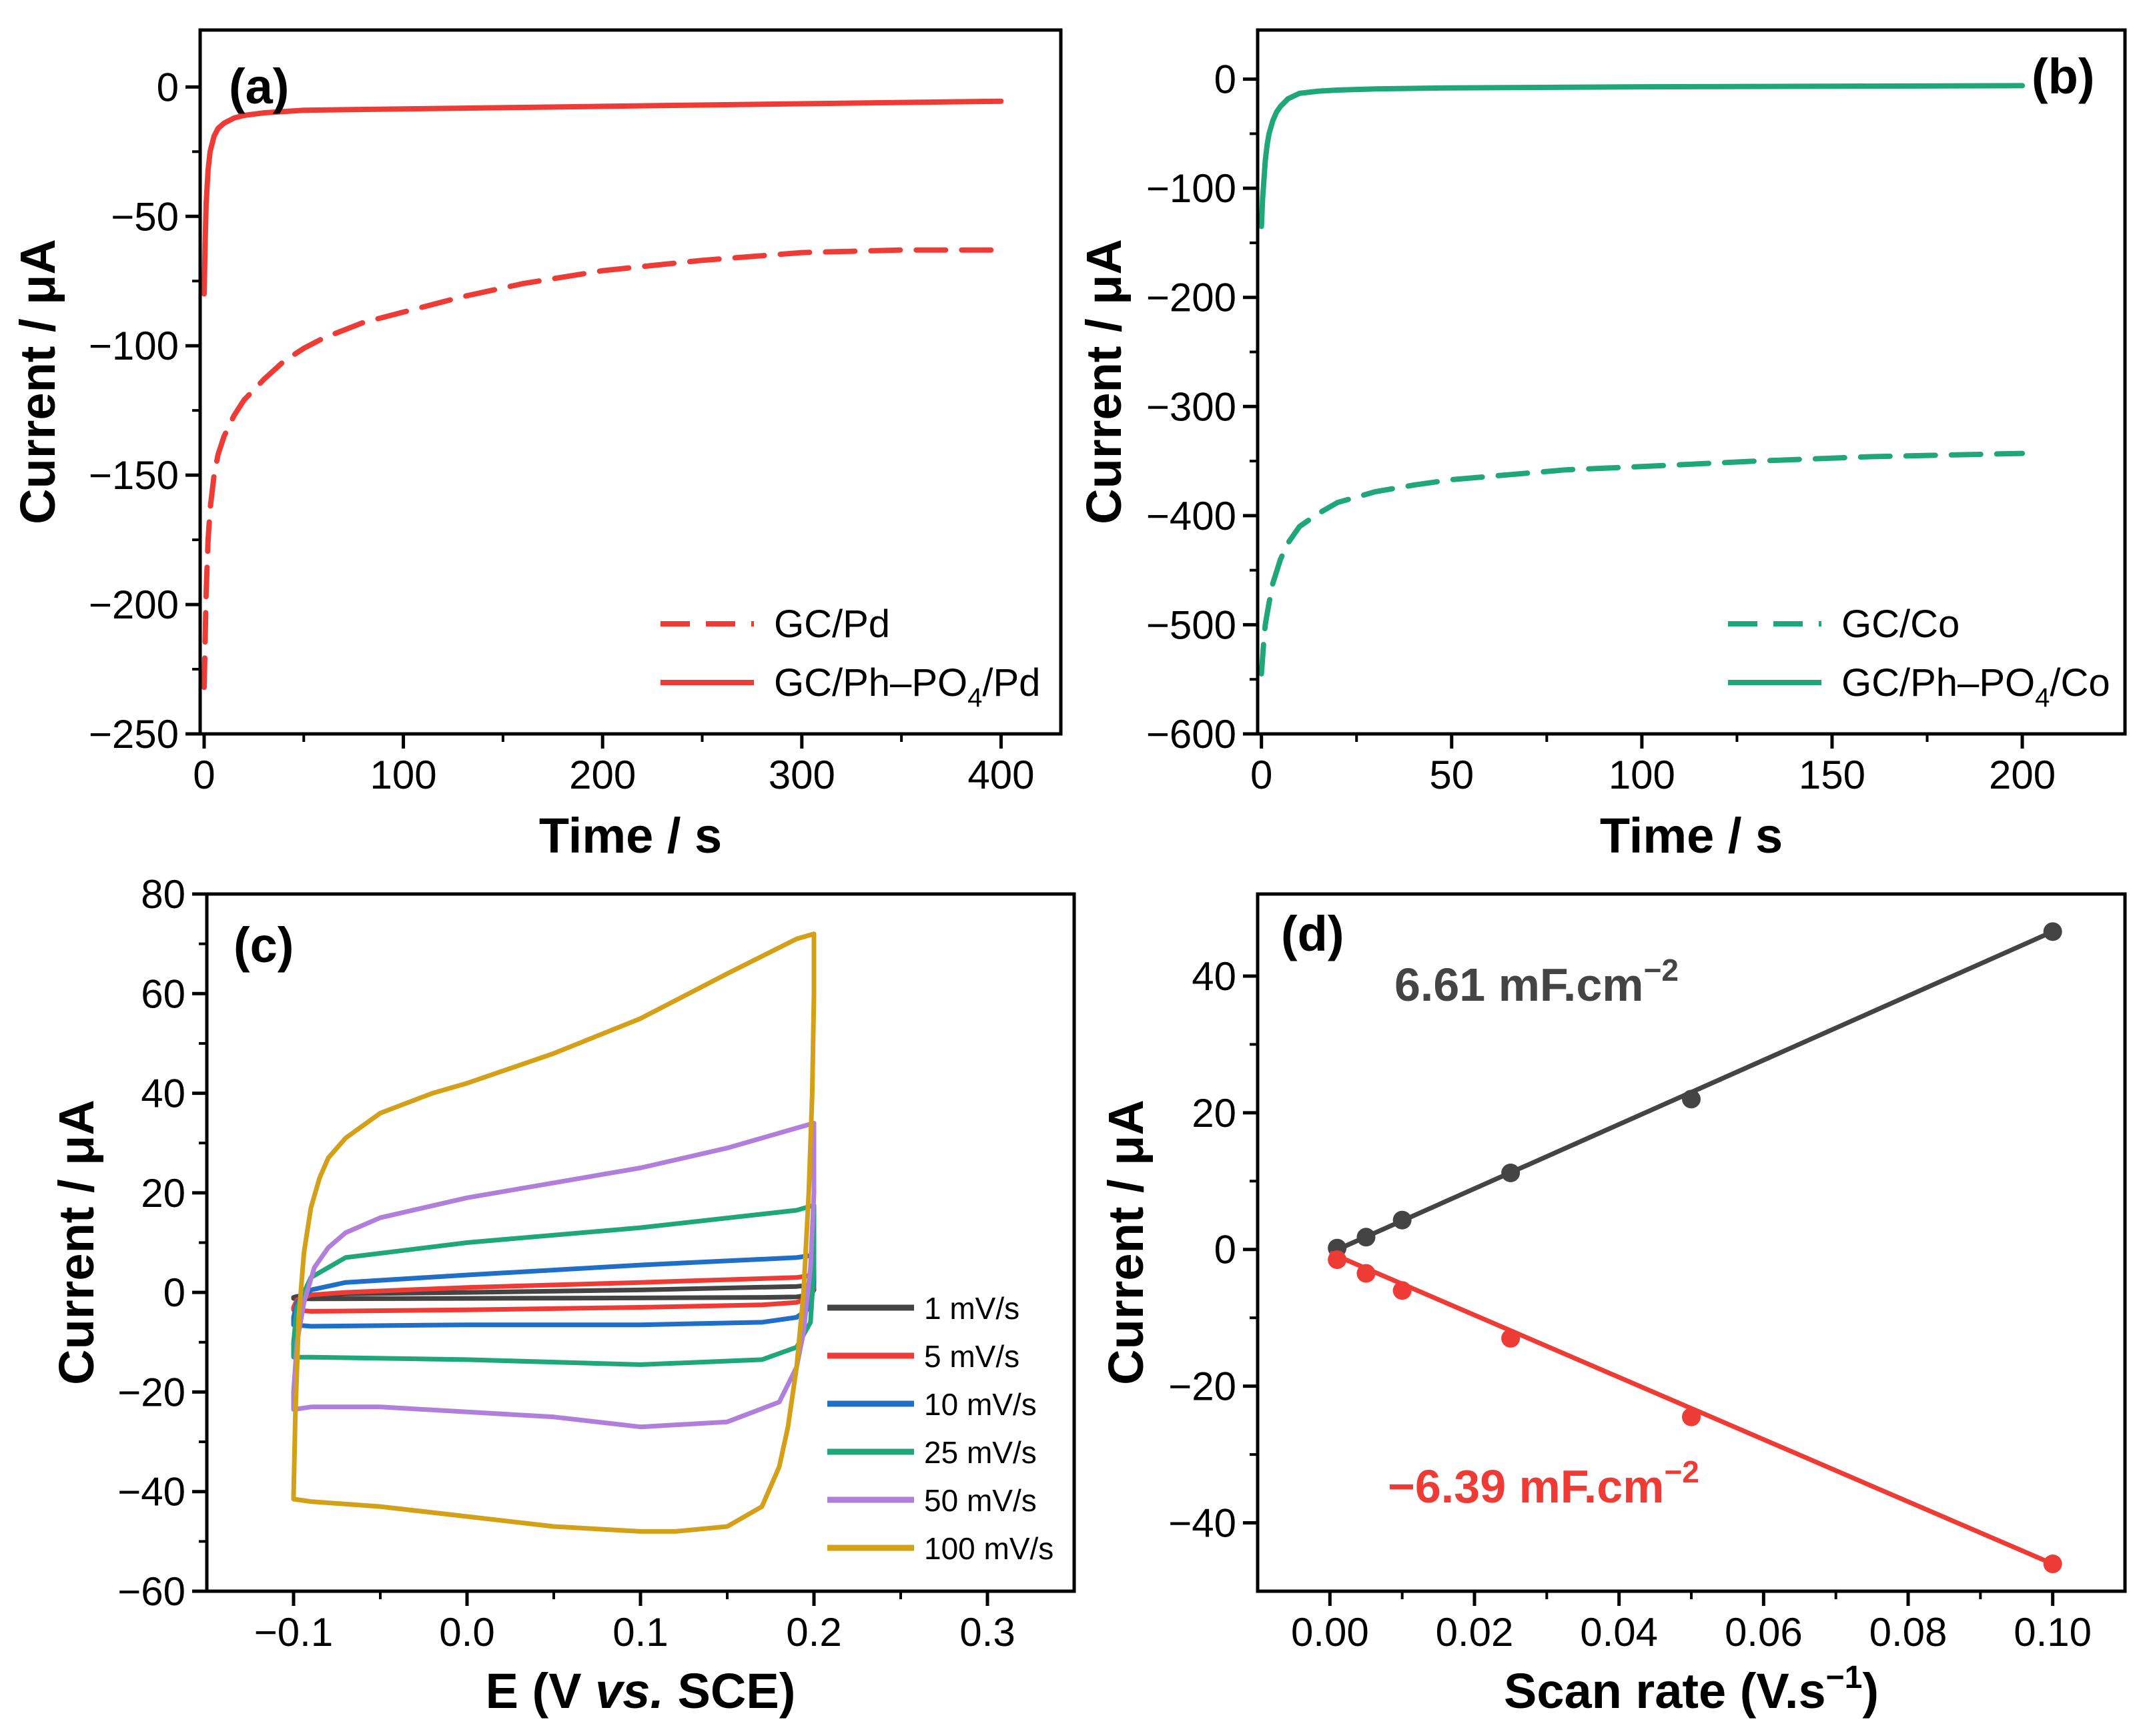  What do you see at coordinates (832, 624) in the screenshot?
I see `legend-label-gc-pd: GC/Pd` at bounding box center [832, 624].